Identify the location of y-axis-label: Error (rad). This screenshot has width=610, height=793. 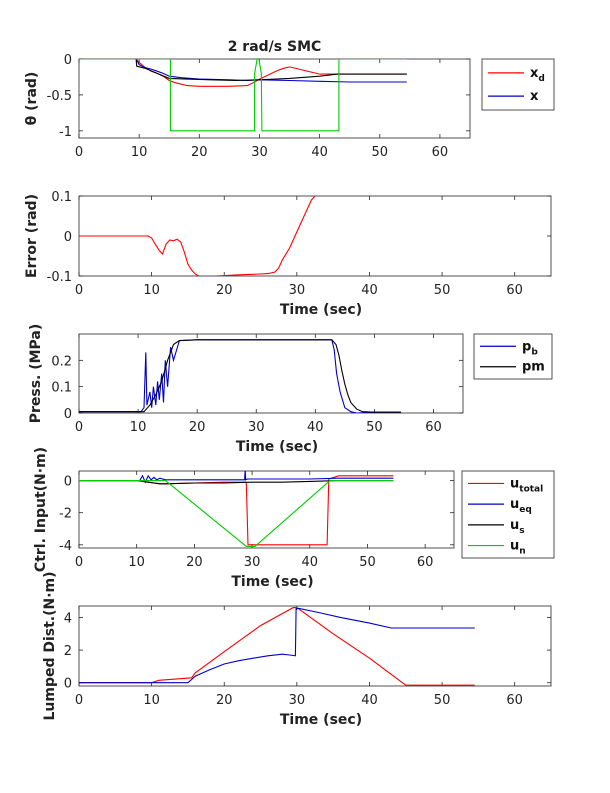
(32, 236).